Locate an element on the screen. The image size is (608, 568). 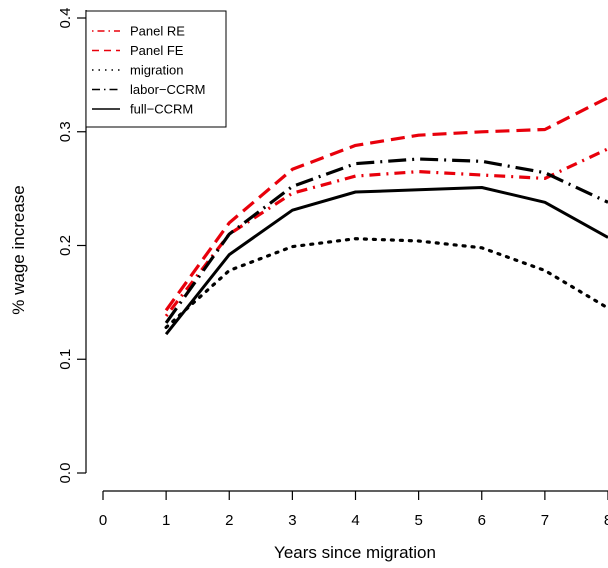
x-tick-label: 6 is located at coordinates (482, 520).